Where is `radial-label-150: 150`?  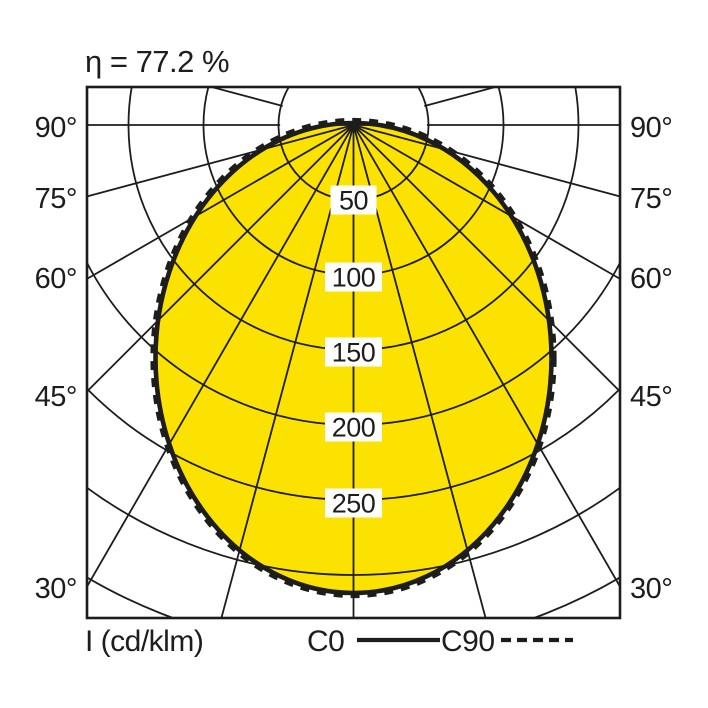 radial-label-150: 150 is located at coordinates (354, 353).